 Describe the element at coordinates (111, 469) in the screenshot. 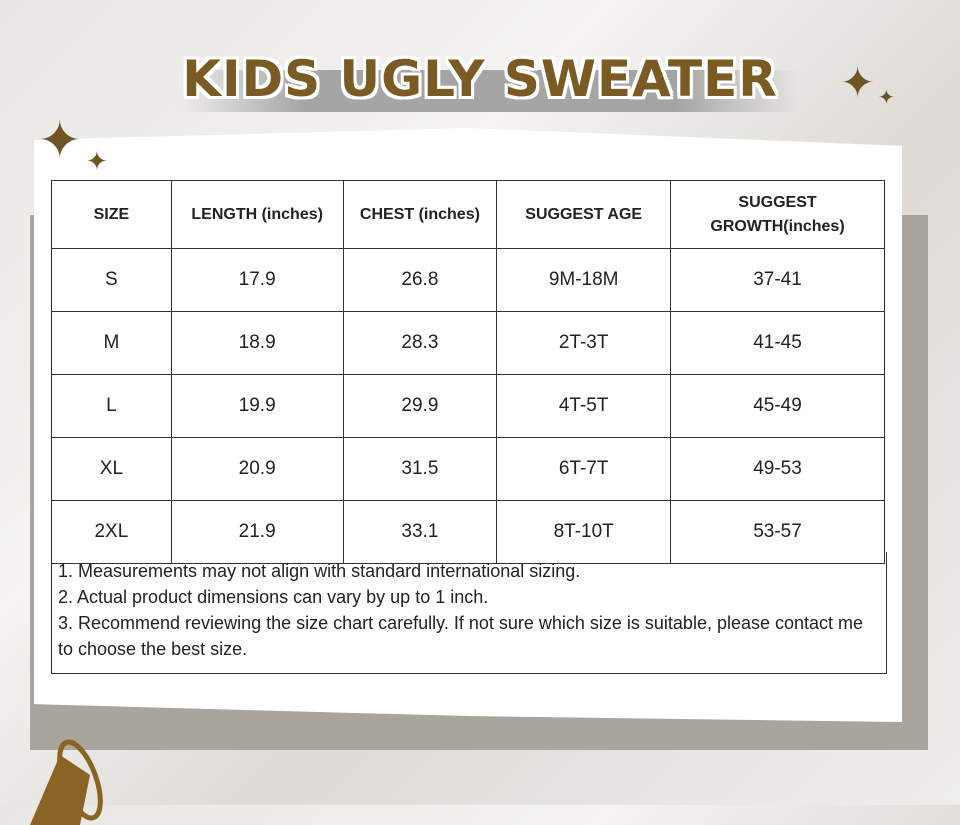

I see `cell-size: XL` at that location.